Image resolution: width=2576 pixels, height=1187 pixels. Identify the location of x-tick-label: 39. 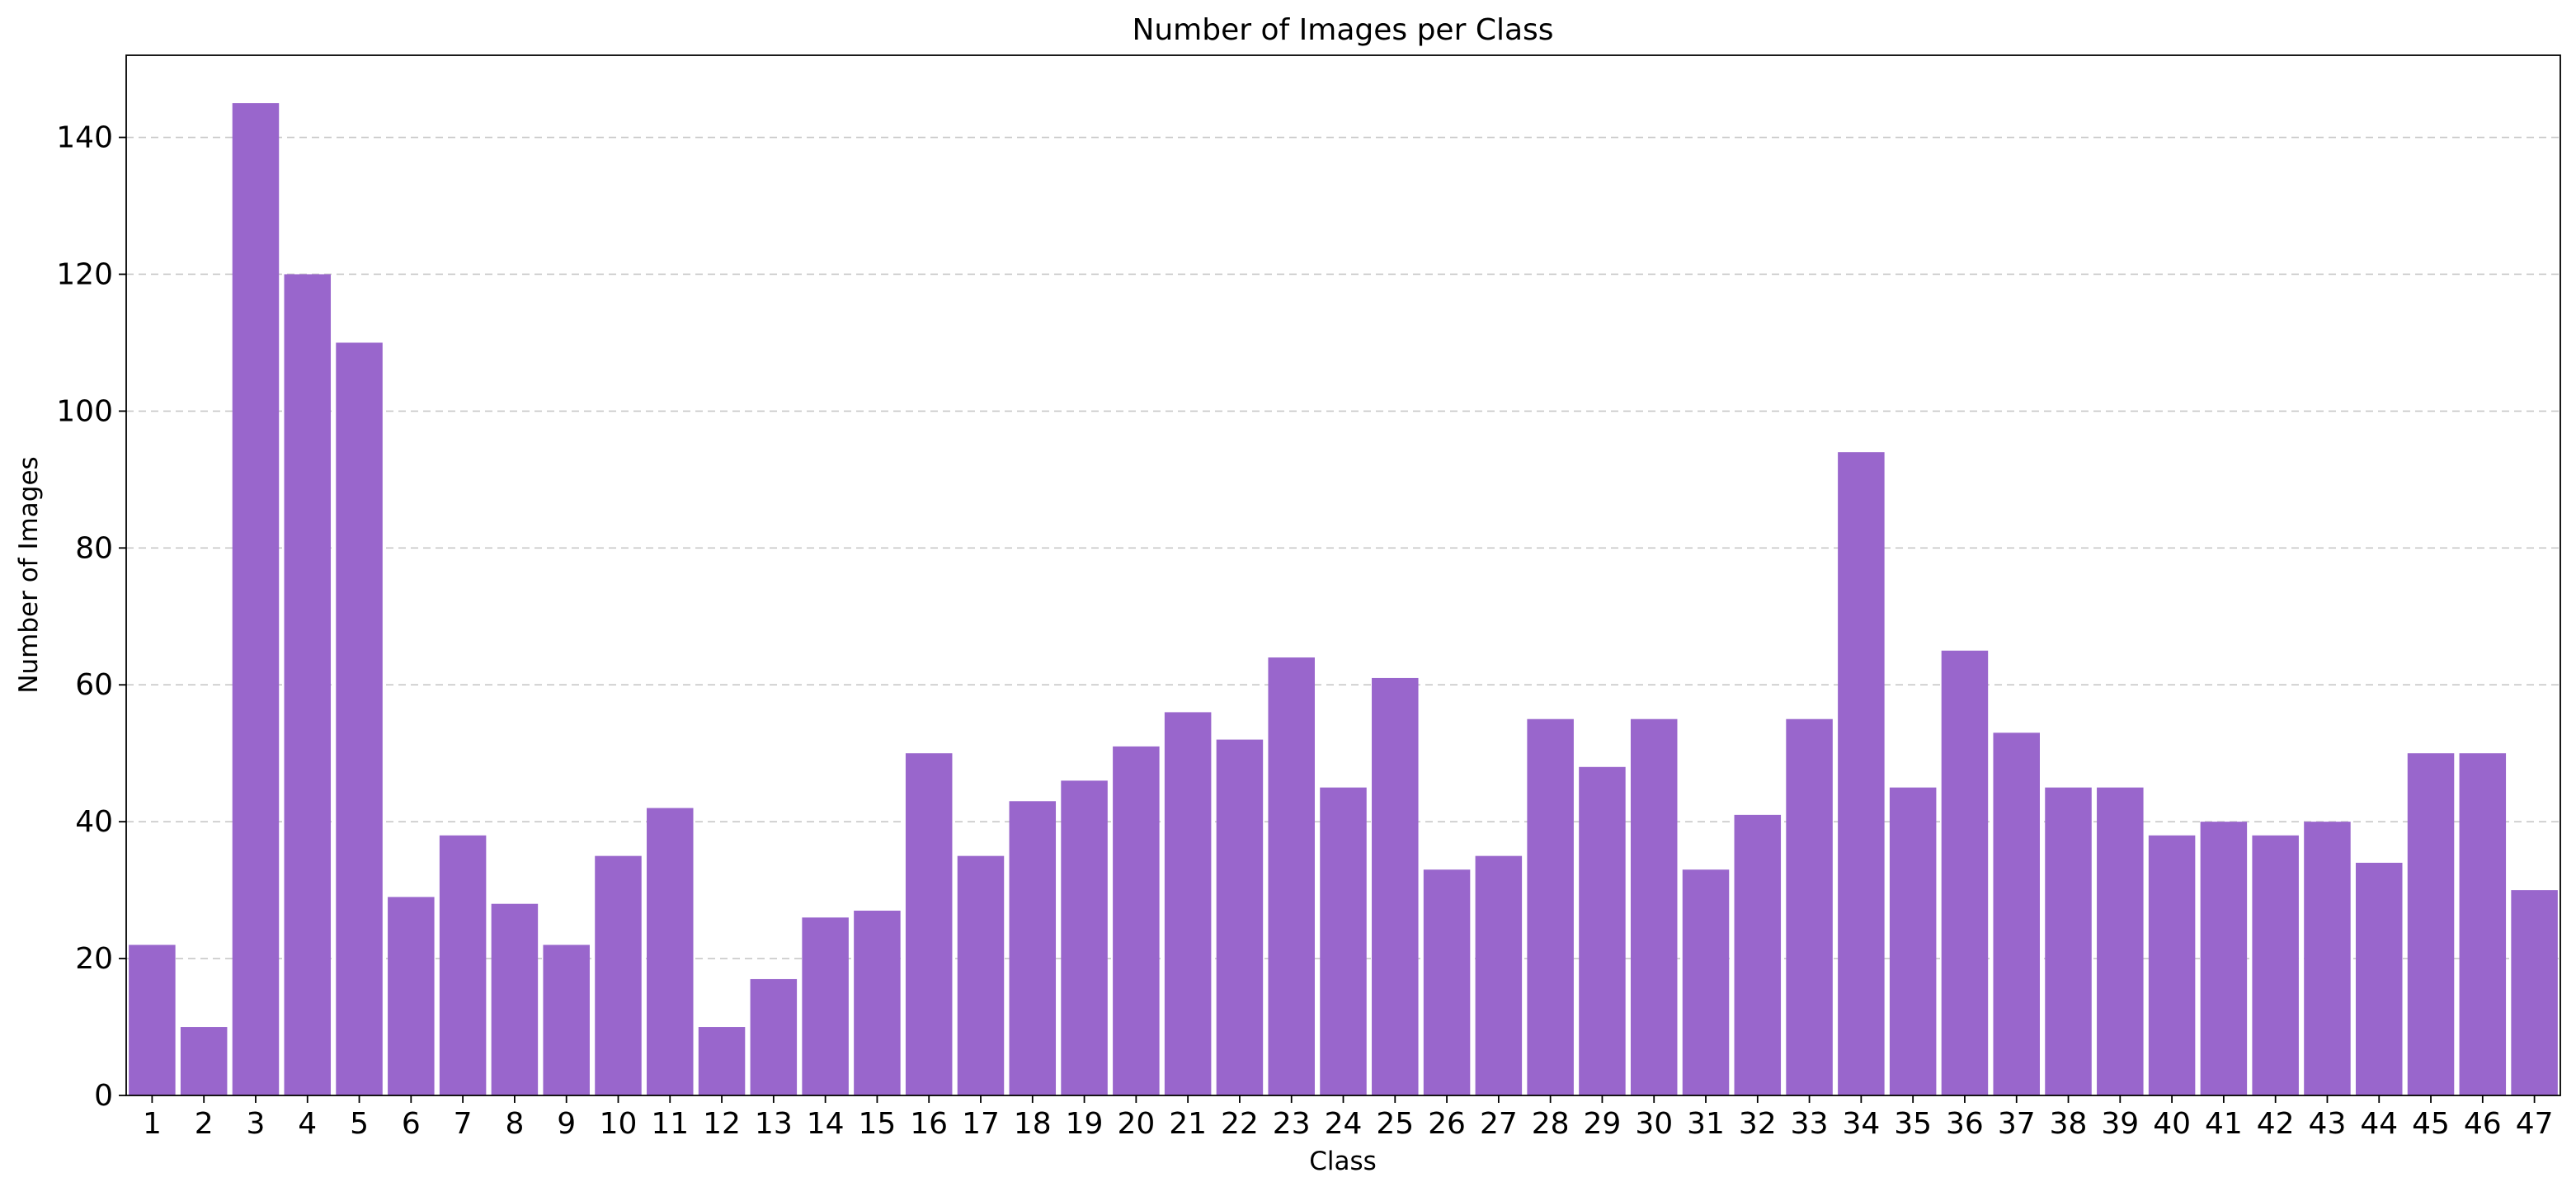
(2120, 1124).